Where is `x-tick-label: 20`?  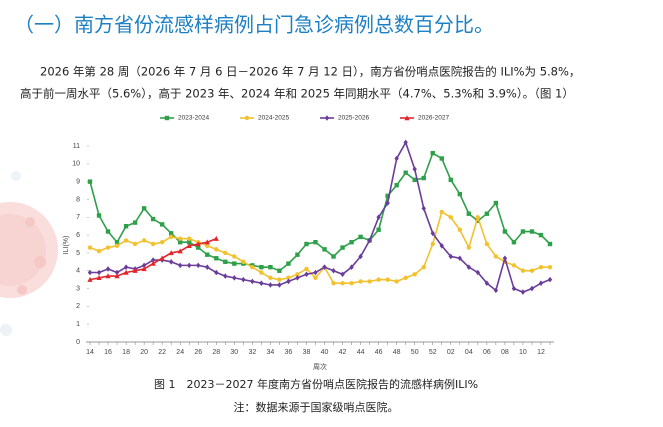
x-tick-label: 20 is located at coordinates (144, 352).